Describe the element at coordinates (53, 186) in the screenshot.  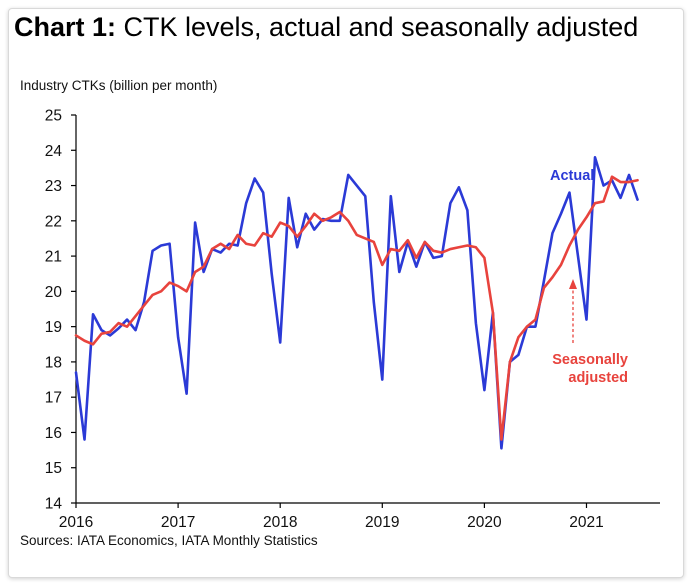
I see `y-tick-label: 23` at that location.